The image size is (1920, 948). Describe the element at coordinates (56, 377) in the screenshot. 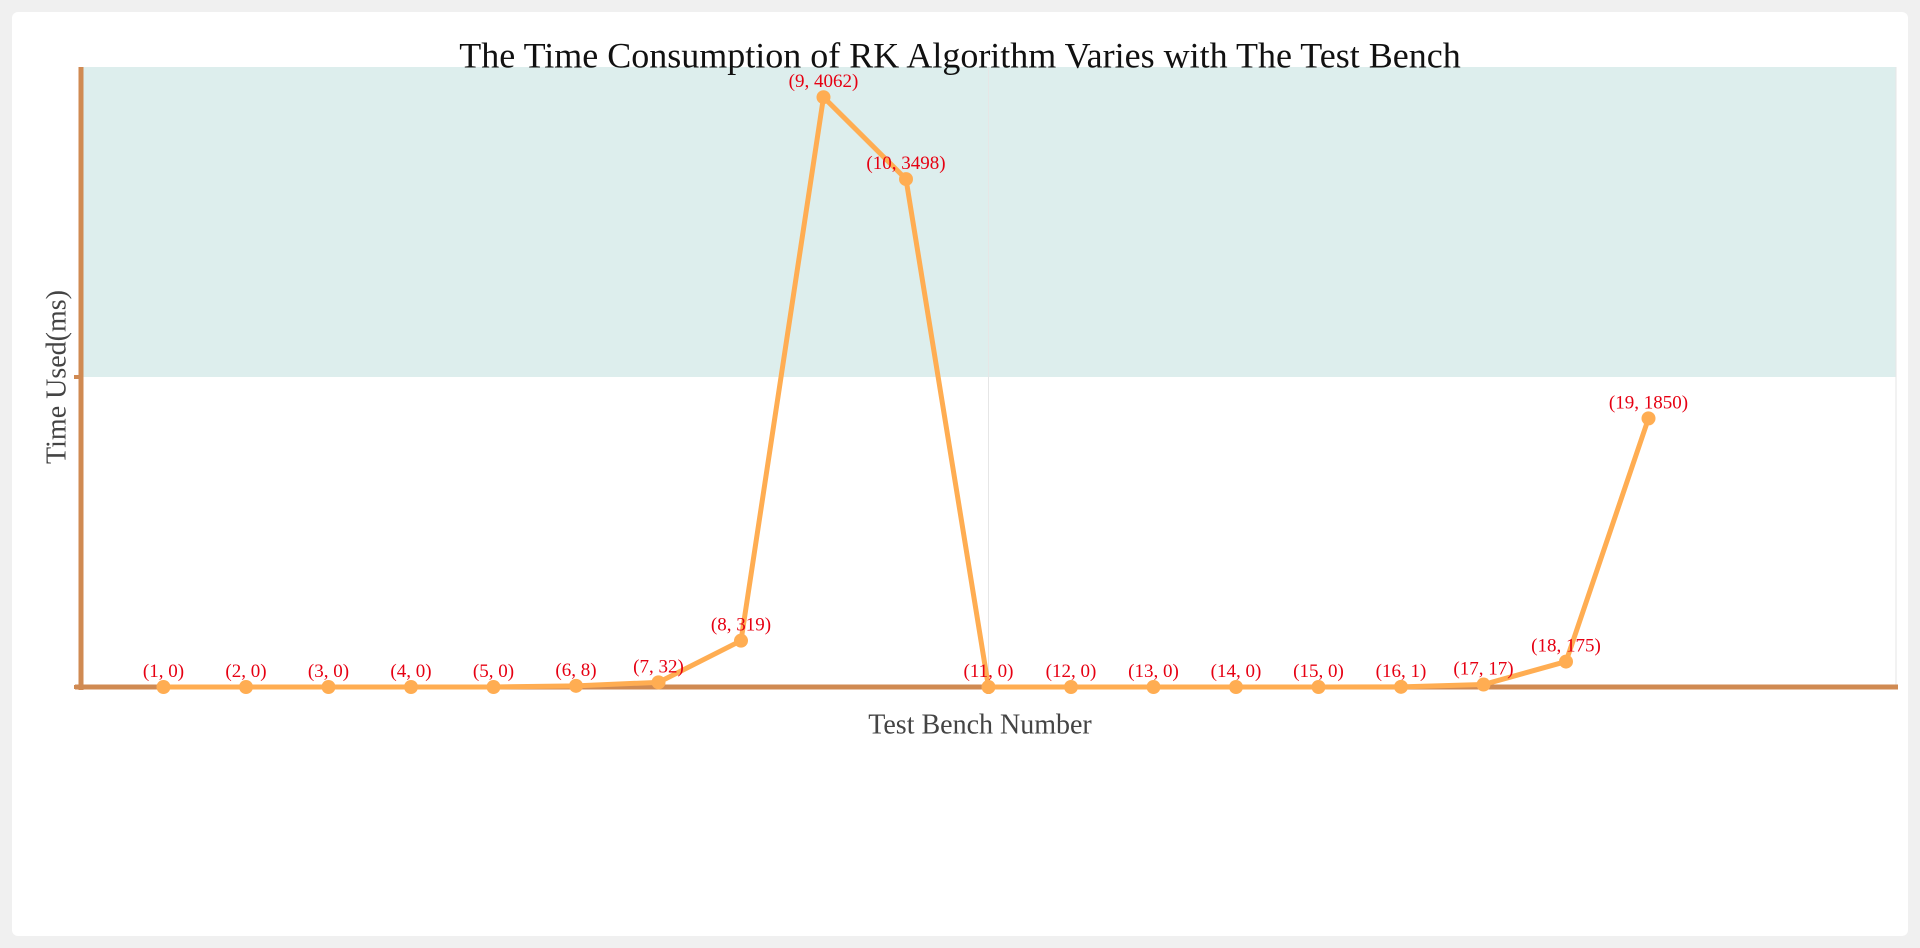

I see `y-axis-title: Time Used(ms)` at that location.